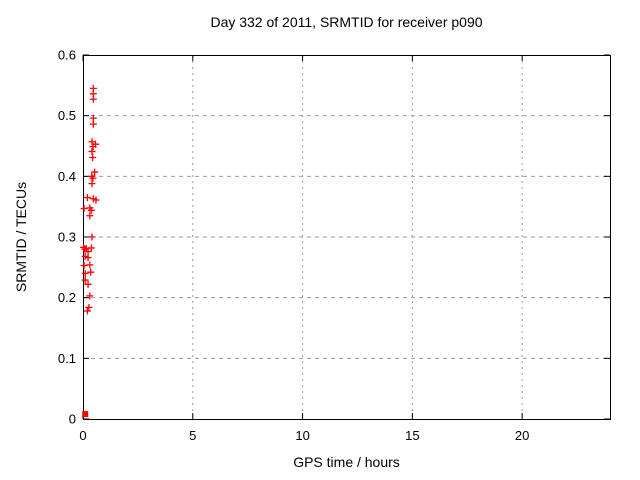  I want to click on y-tick-label: 0.5, so click(67, 115).